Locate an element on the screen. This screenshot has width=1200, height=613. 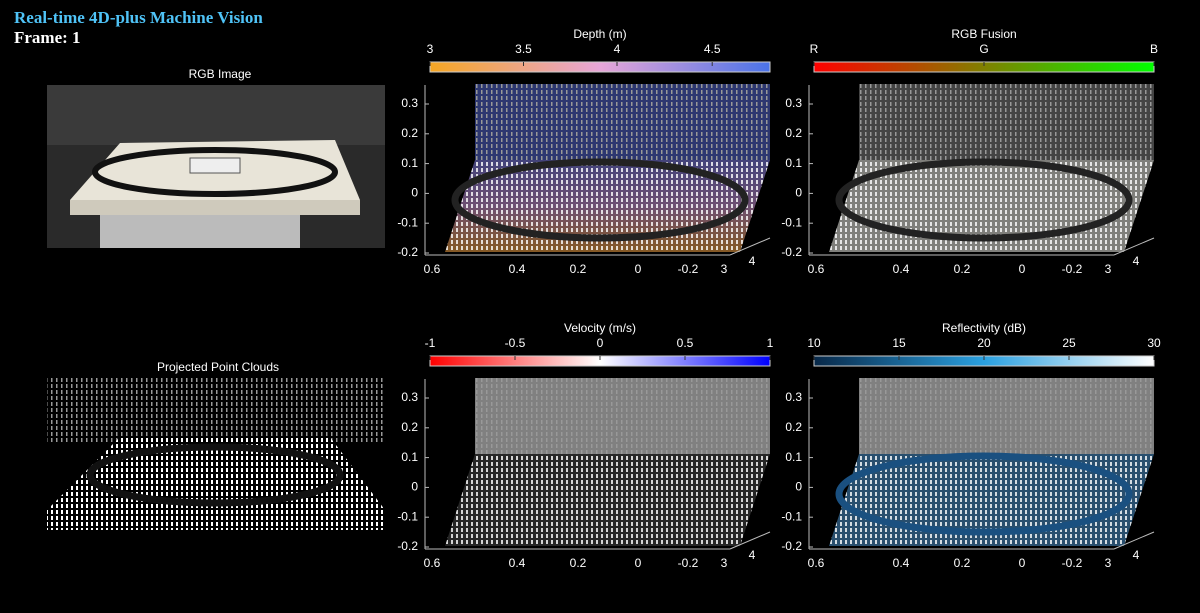
colorbar-tick-label: 0.5 is located at coordinates (685, 343).